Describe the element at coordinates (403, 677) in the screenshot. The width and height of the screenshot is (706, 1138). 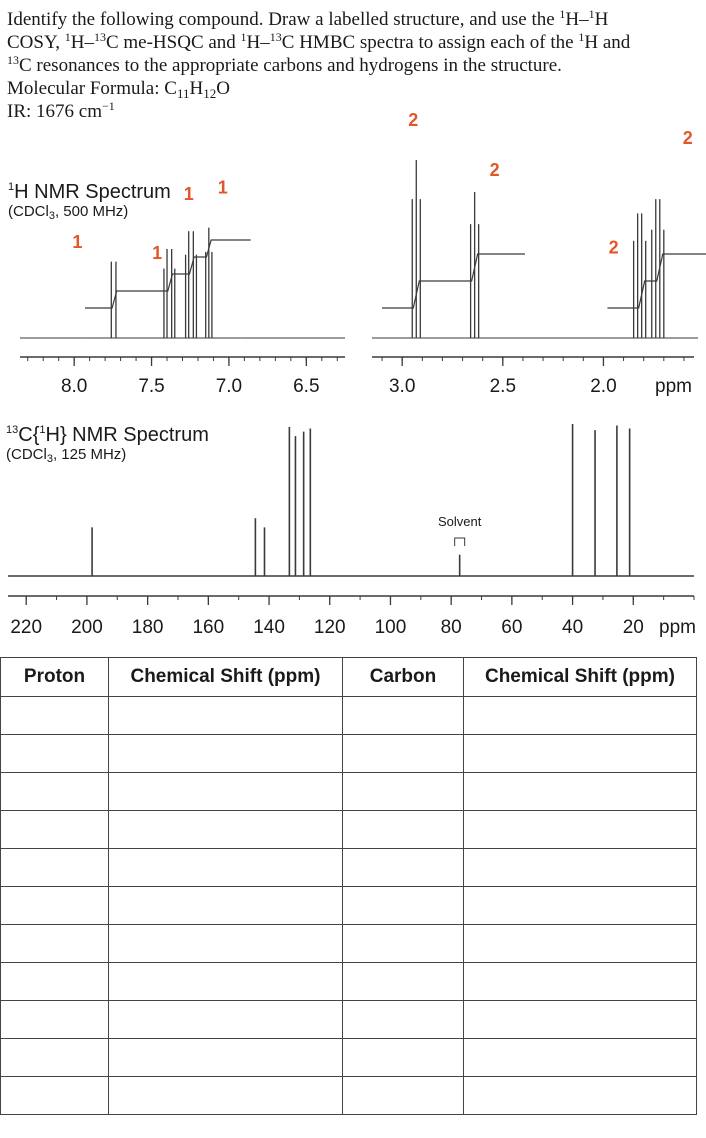
I see `col-carbon: Carbon` at that location.